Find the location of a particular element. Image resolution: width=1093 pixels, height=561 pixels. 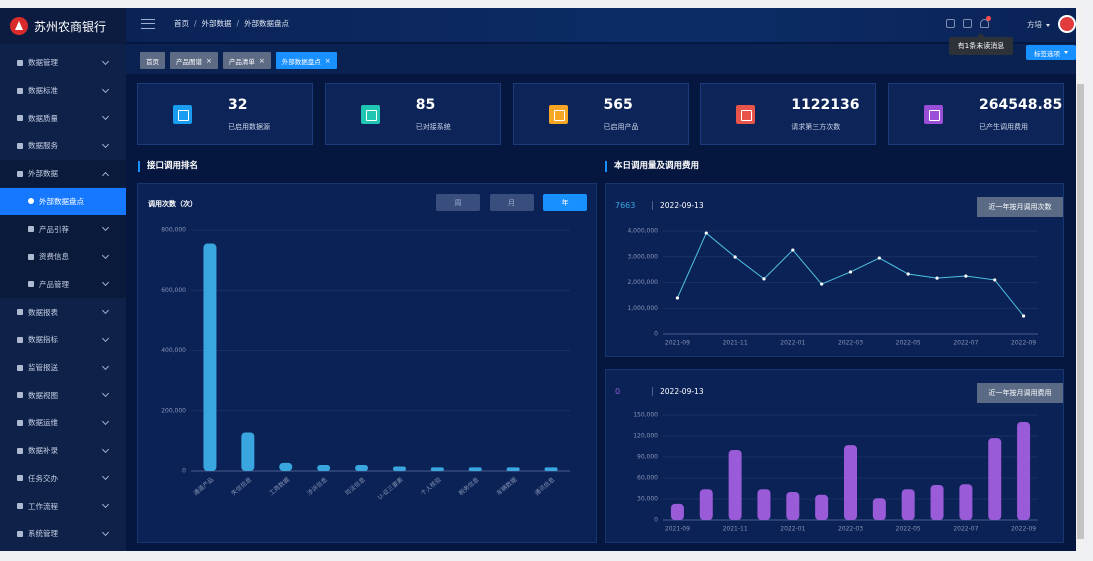

menu-item: 任务交办 is located at coordinates (63, 479).